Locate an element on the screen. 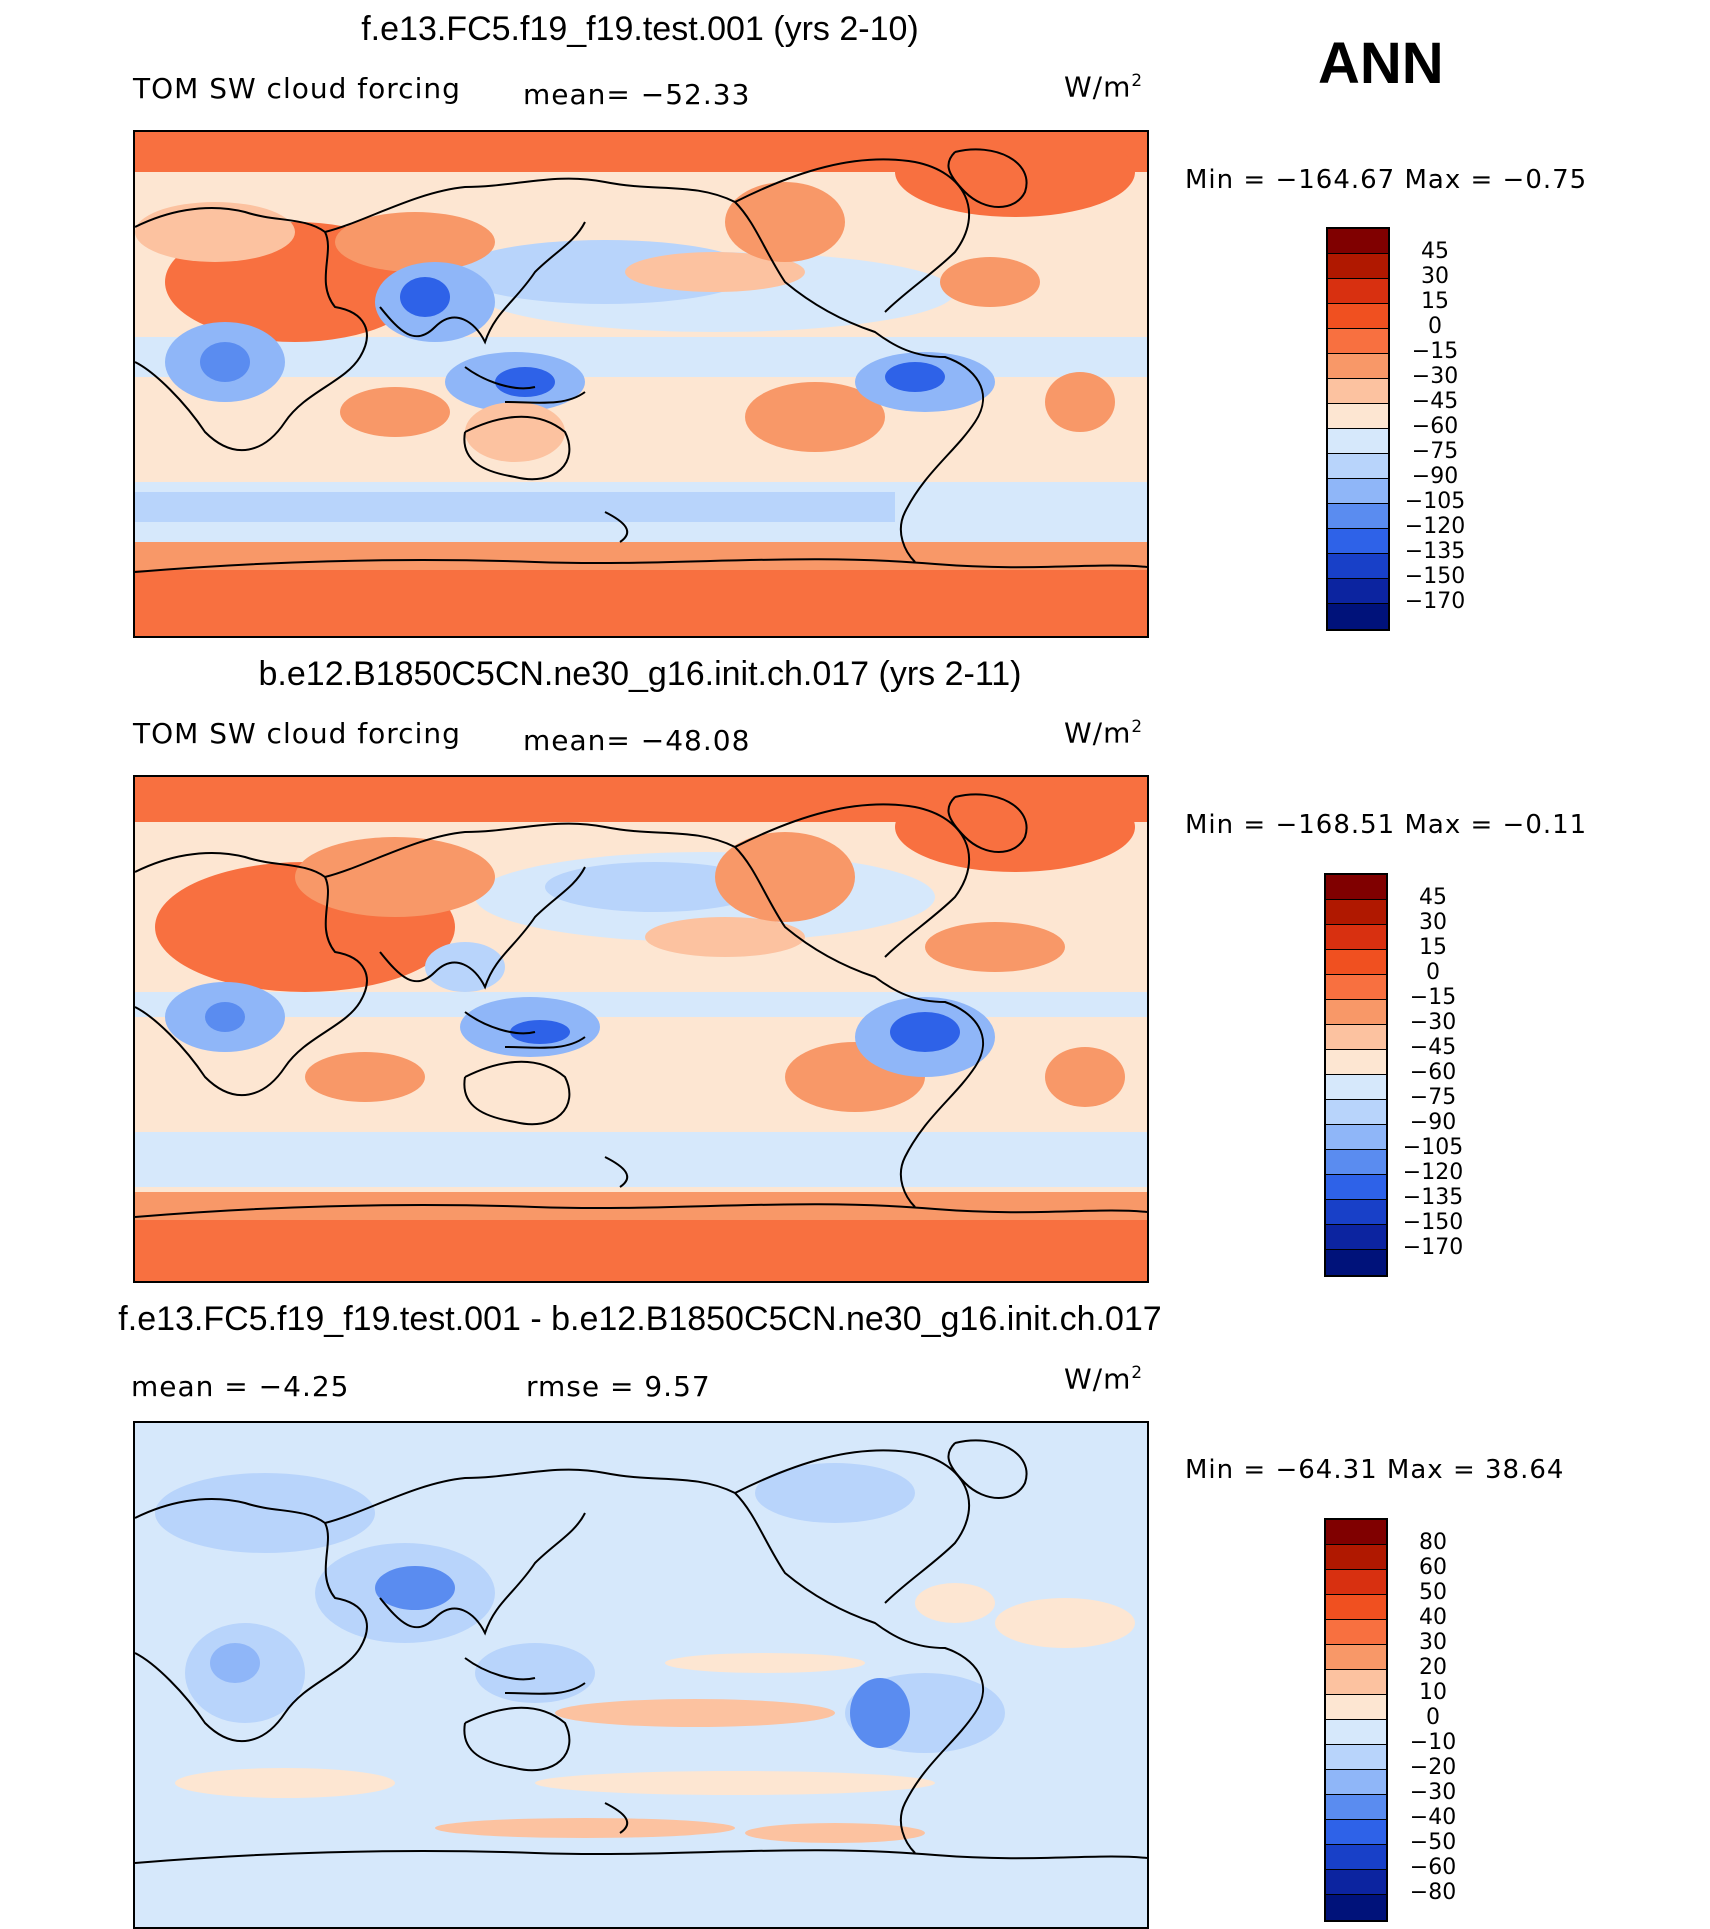  panel2-variable-label: TOM SW cloud forcing is located at coordinates (297, 733).